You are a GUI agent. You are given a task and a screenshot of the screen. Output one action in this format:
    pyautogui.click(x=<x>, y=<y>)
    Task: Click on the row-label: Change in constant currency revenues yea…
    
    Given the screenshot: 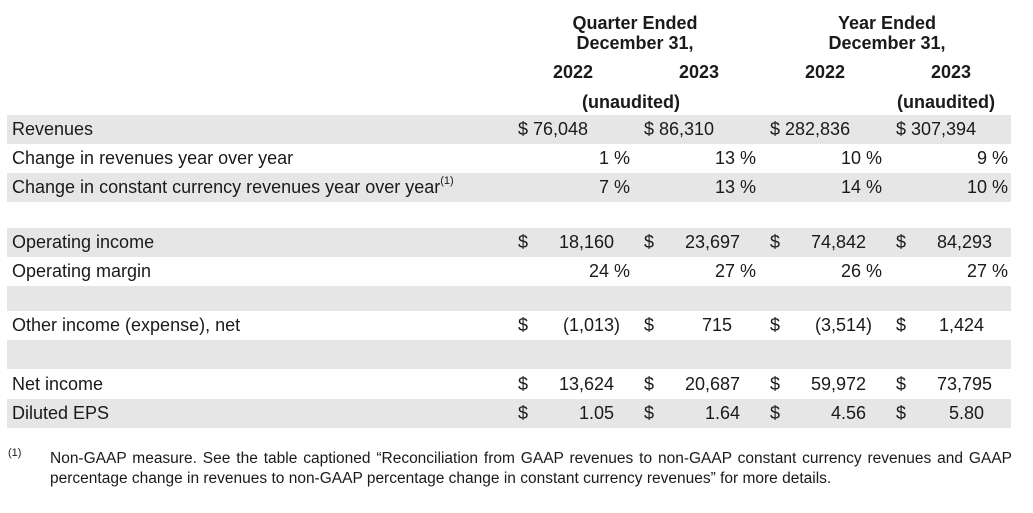 What is the action you would take?
    pyautogui.click(x=233, y=186)
    